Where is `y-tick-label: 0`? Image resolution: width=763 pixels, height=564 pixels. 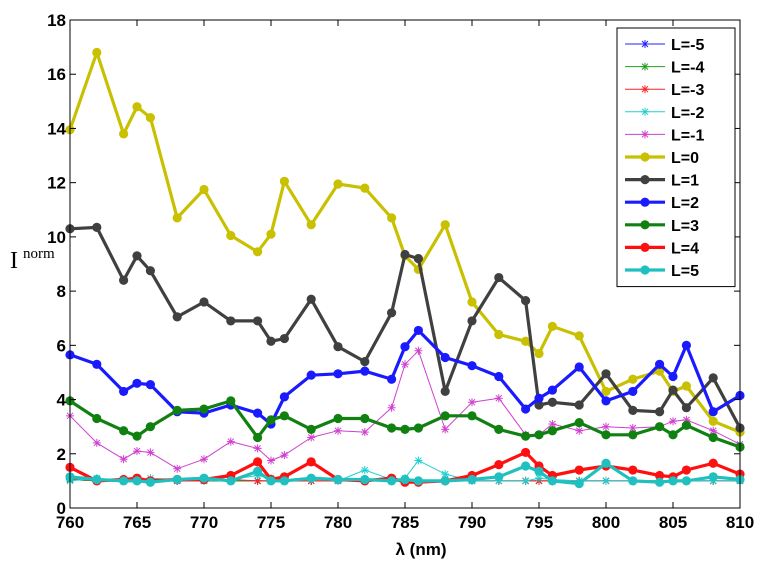
y-tick-label: 0 is located at coordinates (61, 508).